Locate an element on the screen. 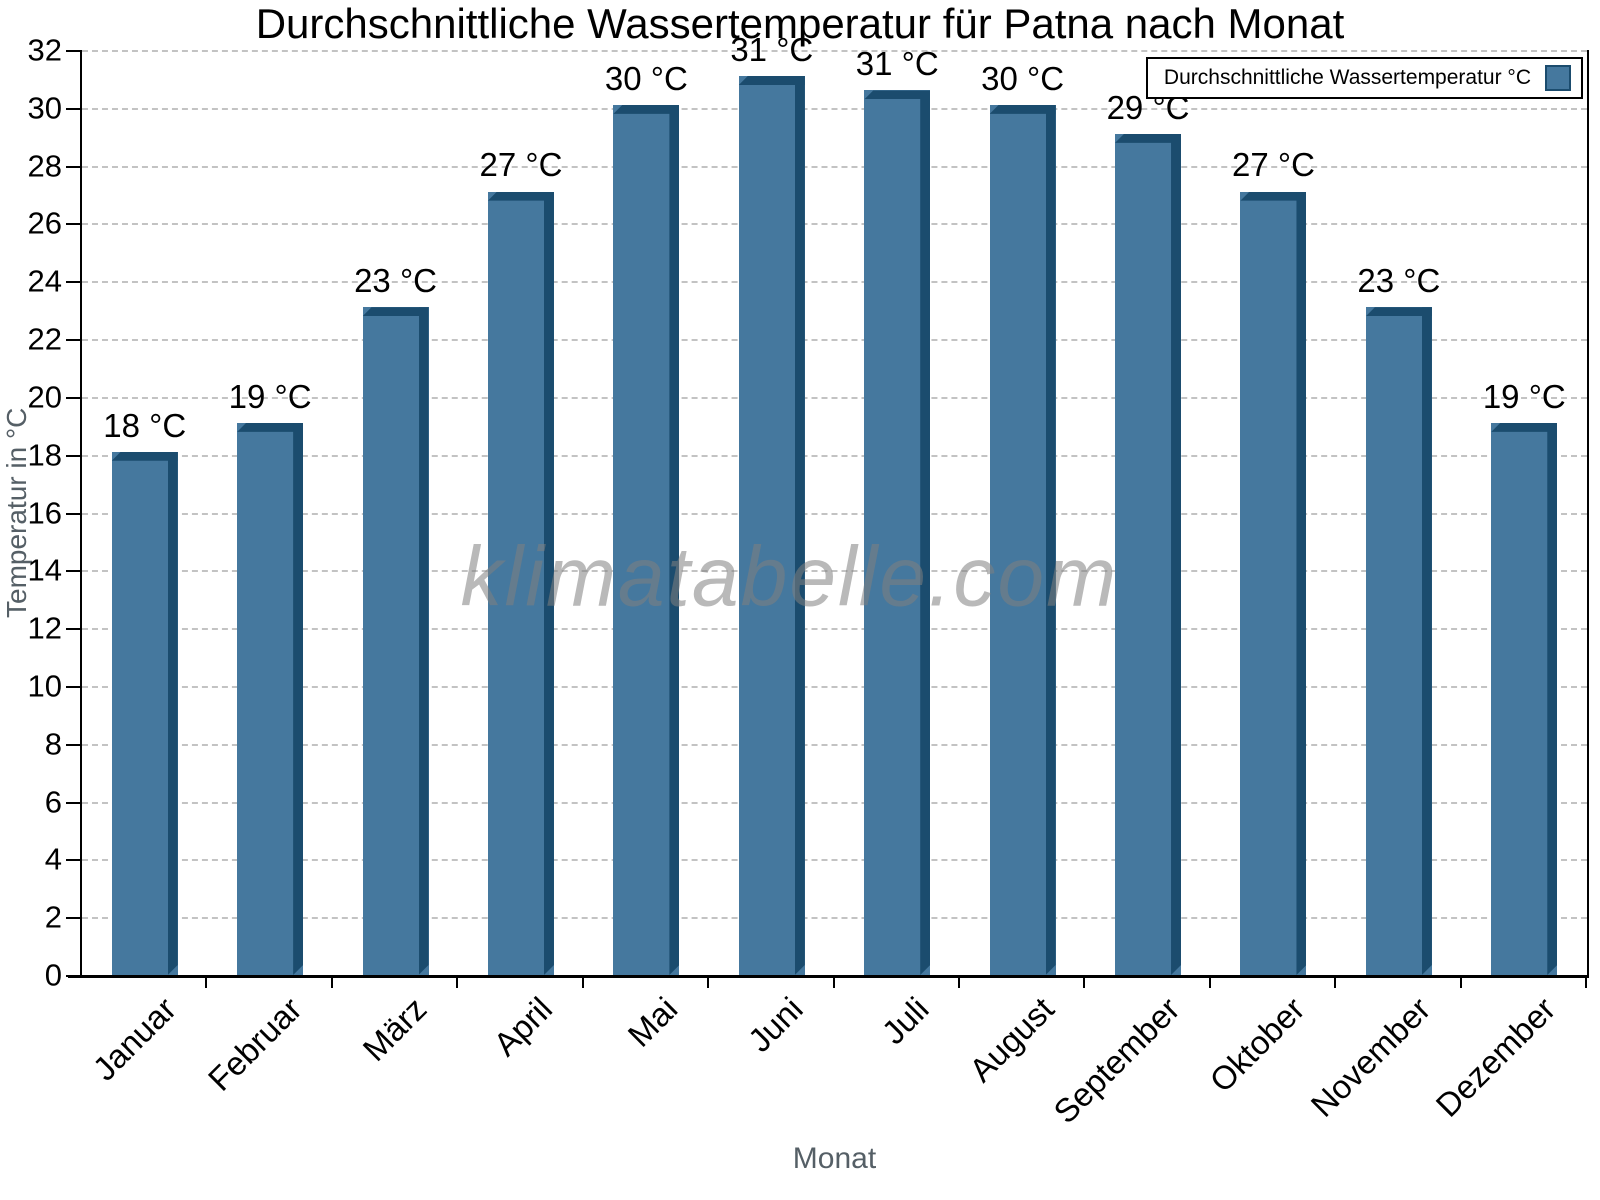  y-tick-label: 8 is located at coordinates (53, 744).